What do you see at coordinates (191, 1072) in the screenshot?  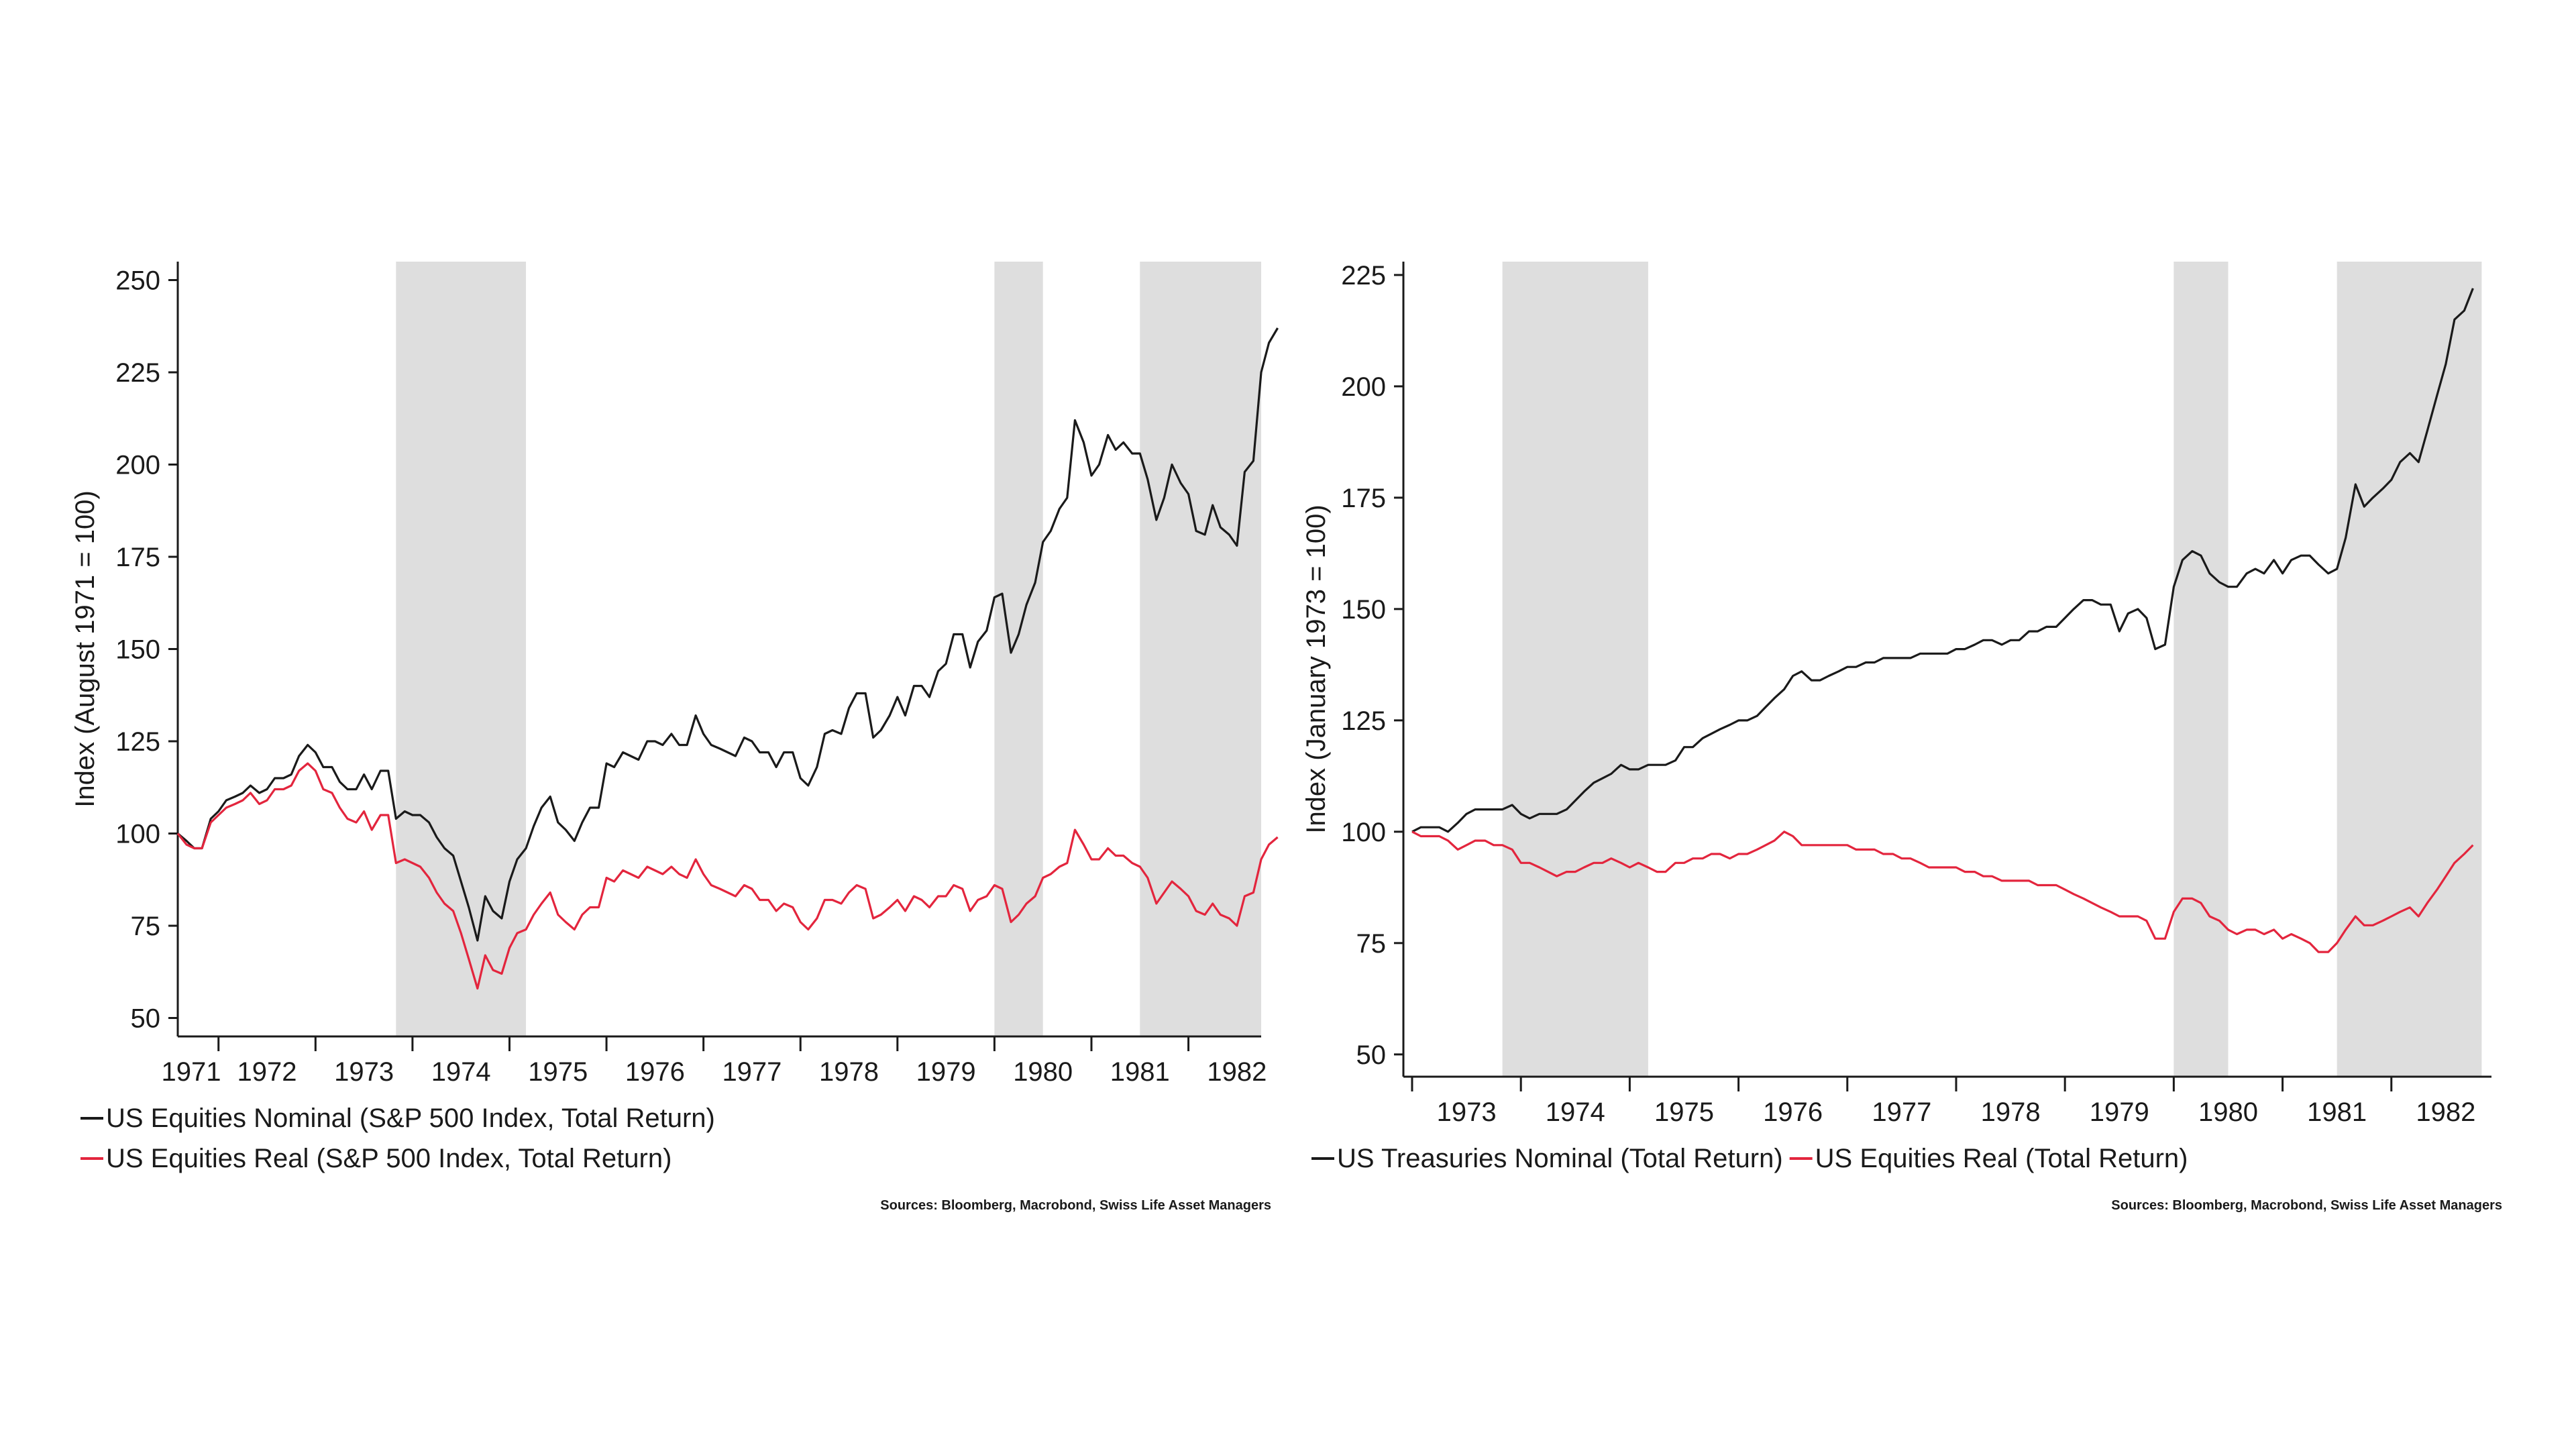 I see `x-tick-label: 1971` at bounding box center [191, 1072].